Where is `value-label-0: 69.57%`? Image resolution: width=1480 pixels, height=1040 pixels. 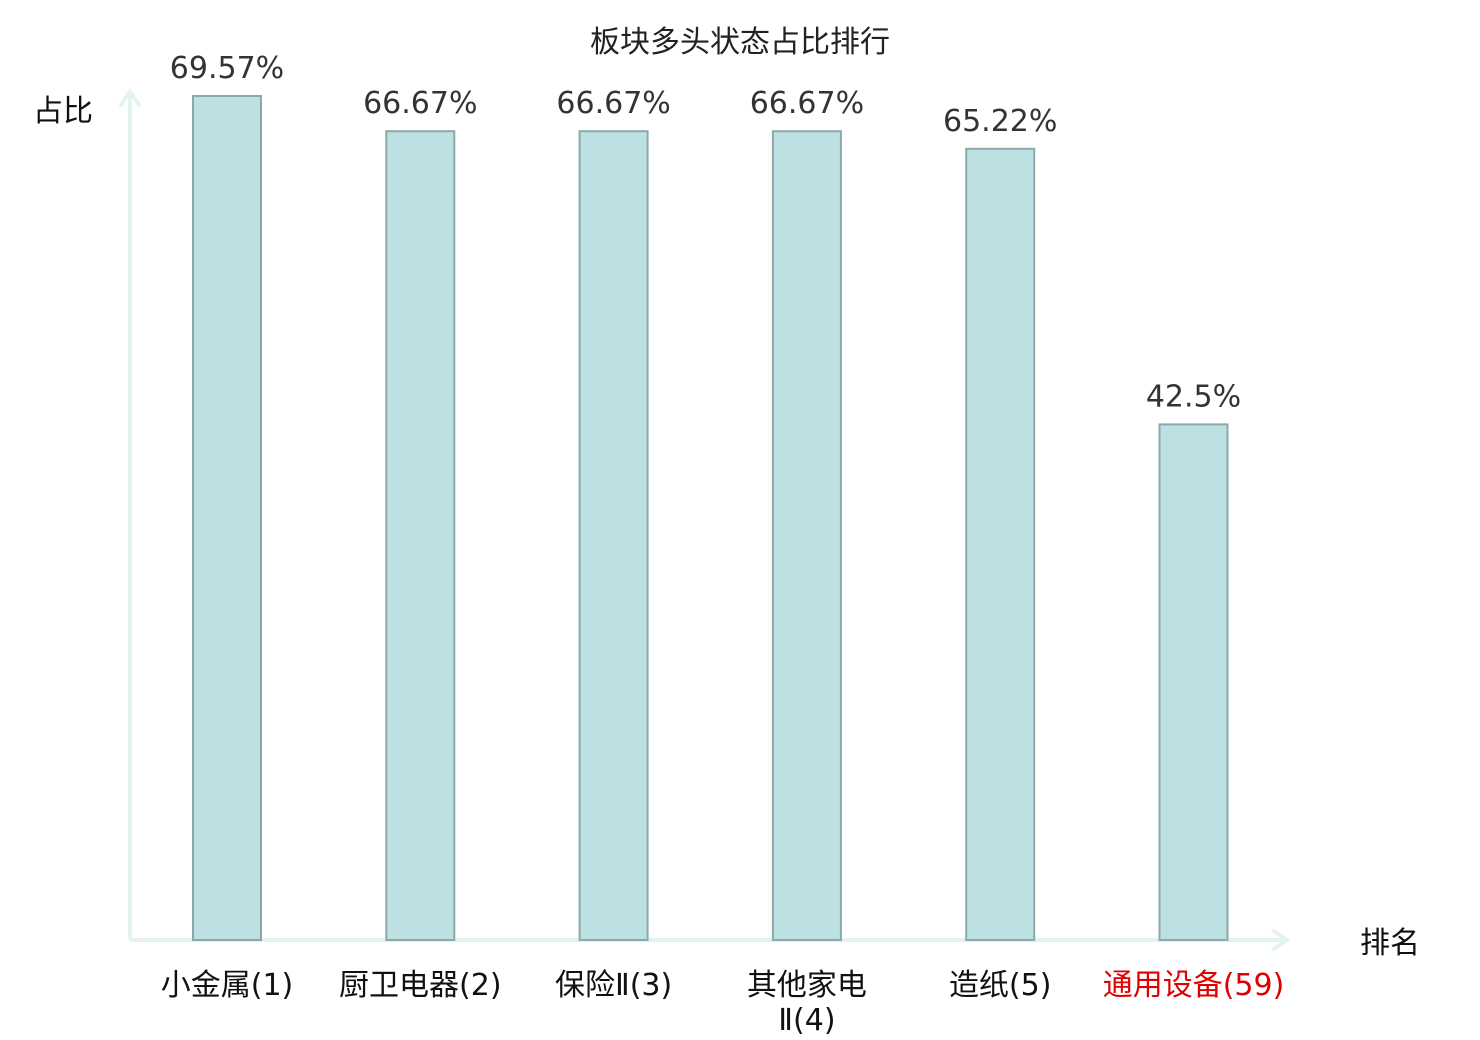
value-label-0: 69.57% is located at coordinates (227, 68).